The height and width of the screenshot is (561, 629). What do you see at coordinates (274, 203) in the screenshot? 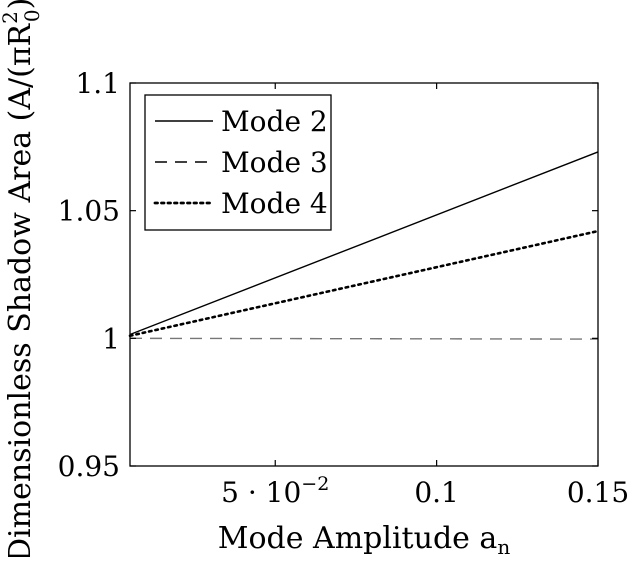
I see `legend-label-mode-4: Mode 4` at bounding box center [274, 203].